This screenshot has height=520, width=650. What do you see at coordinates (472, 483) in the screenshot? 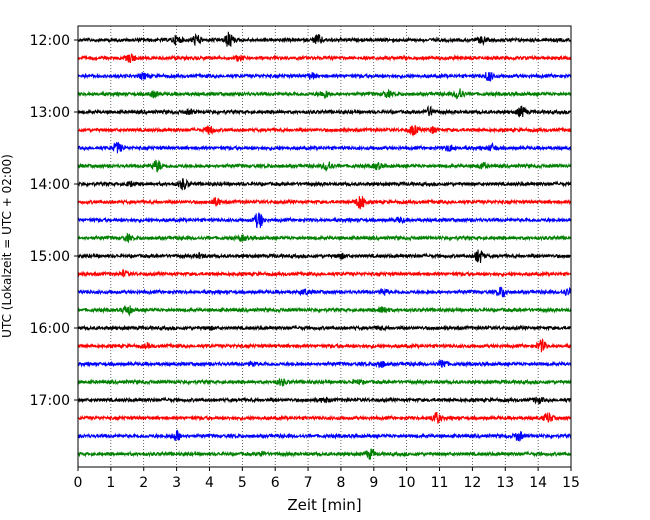
I see `x-tick-label: 12` at bounding box center [472, 483].